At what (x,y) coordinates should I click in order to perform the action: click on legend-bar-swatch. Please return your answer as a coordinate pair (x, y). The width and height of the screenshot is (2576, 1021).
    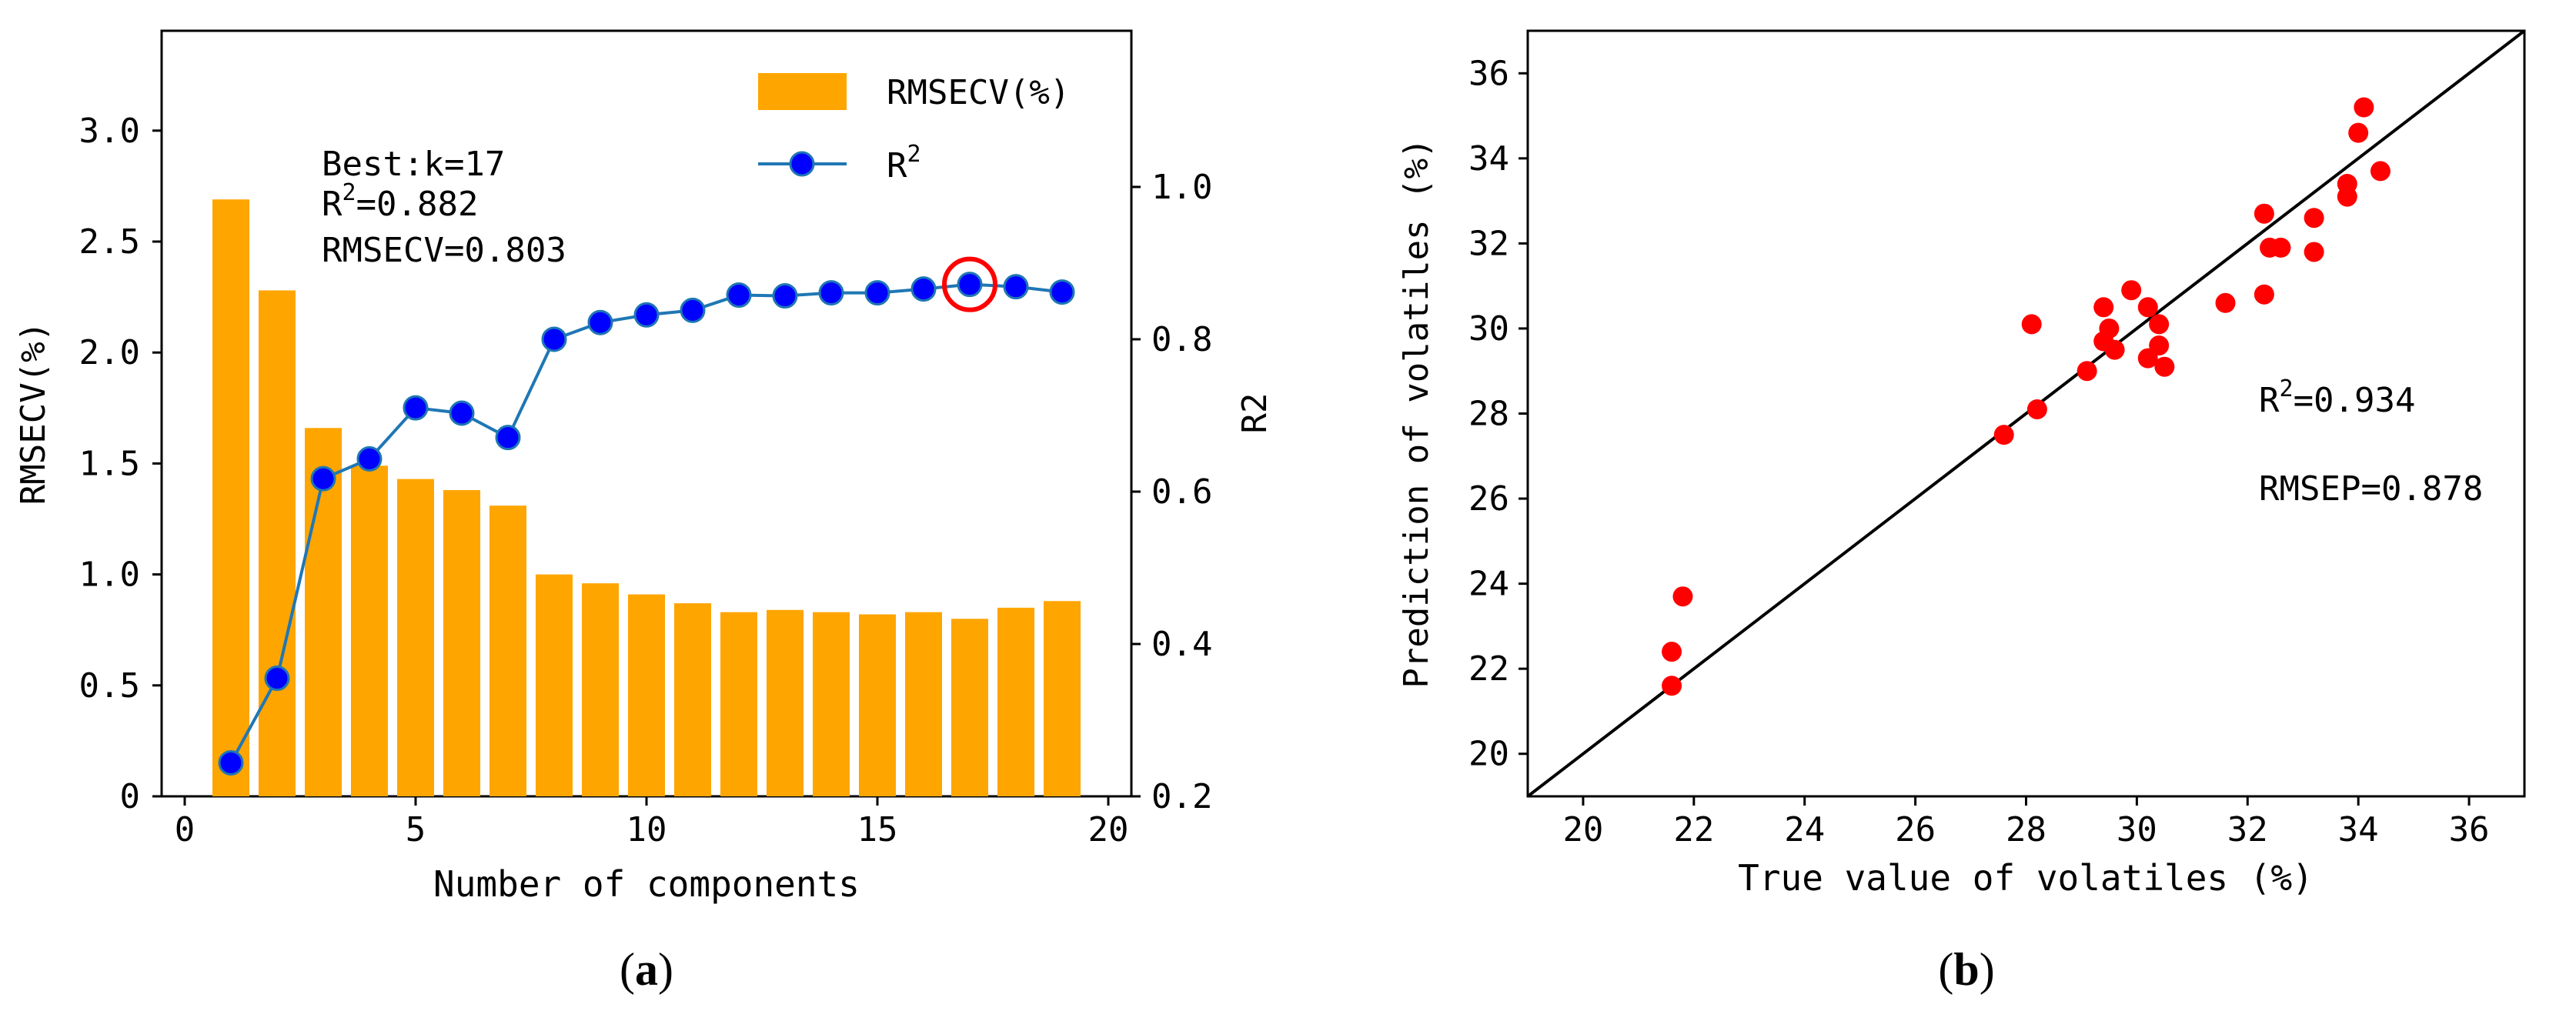
    Looking at the image, I should click on (802, 91).